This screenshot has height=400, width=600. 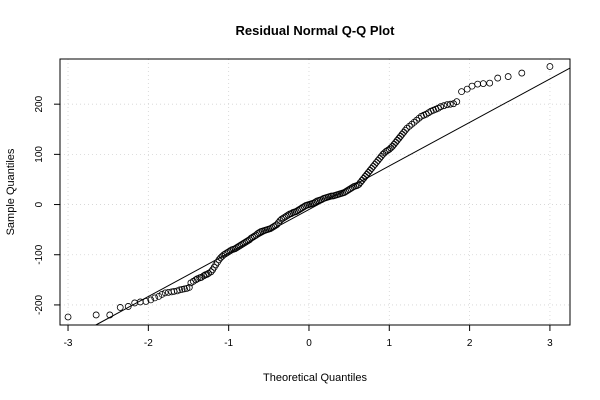 I want to click on x-tick-label: -3, so click(x=68, y=343).